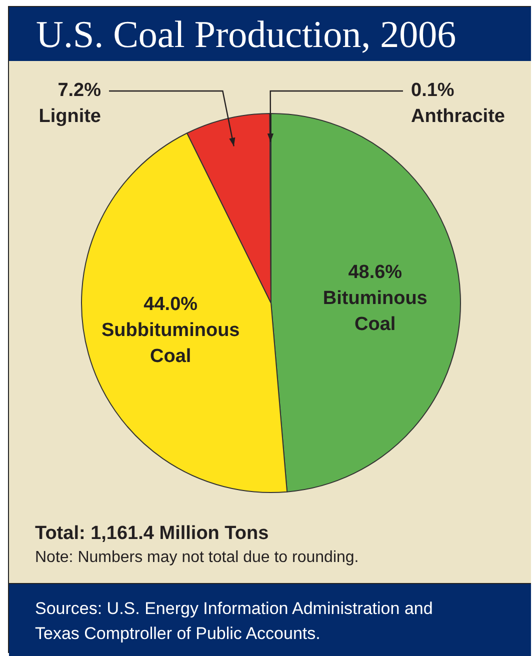 The height and width of the screenshot is (656, 532). Describe the element at coordinates (197, 558) in the screenshot. I see `text: Note: Numbers may not total due to rounding.` at that location.